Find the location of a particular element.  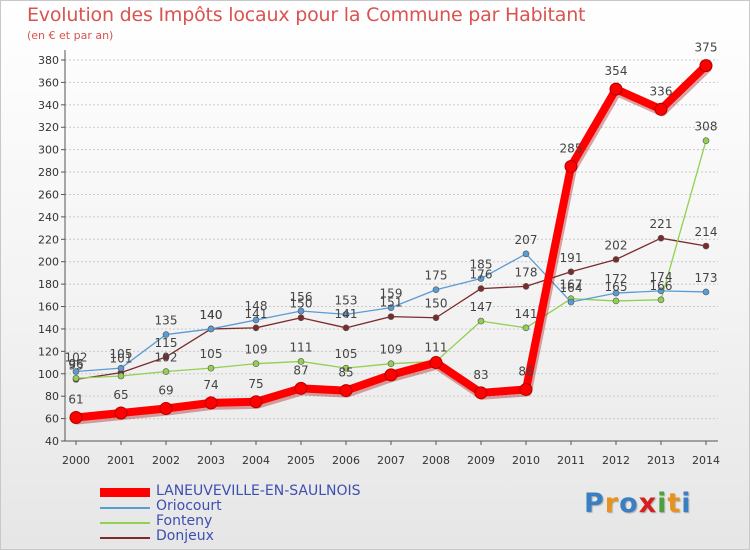

y-tick-label: 320 is located at coordinates (48, 127).